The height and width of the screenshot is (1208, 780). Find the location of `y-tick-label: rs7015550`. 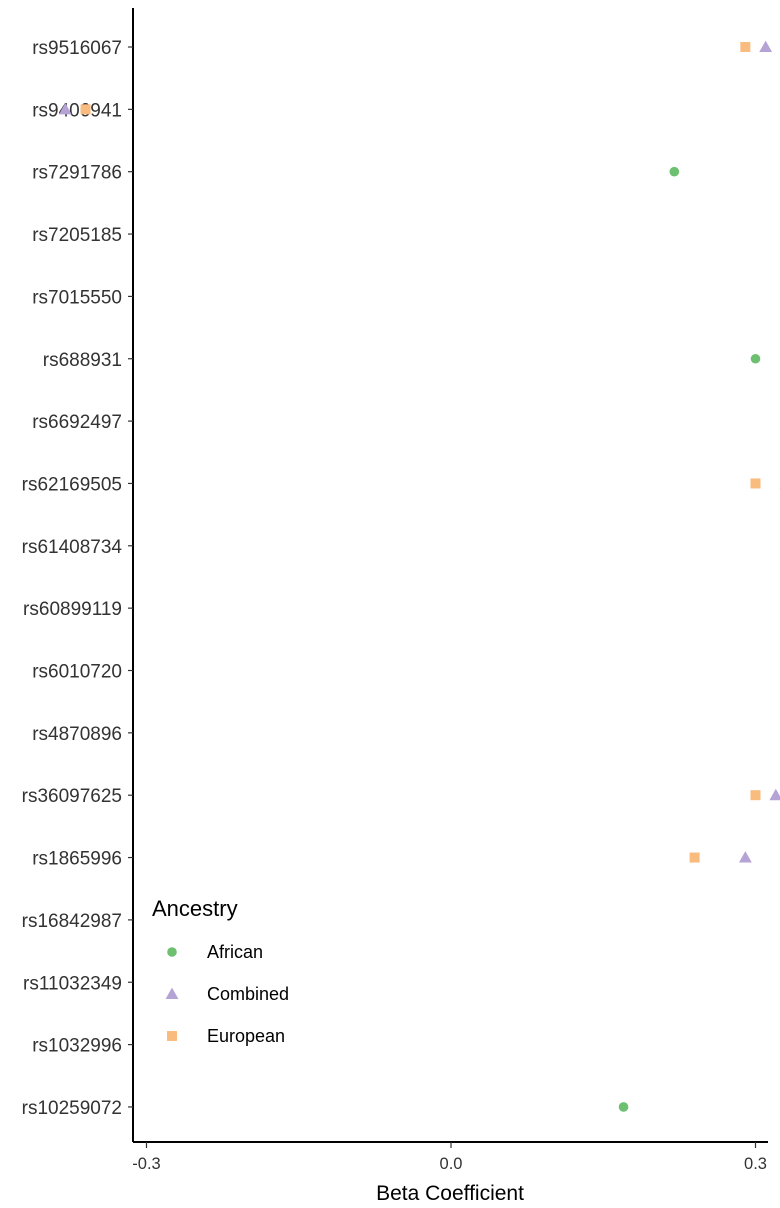

y-tick-label: rs7015550 is located at coordinates (77, 297).